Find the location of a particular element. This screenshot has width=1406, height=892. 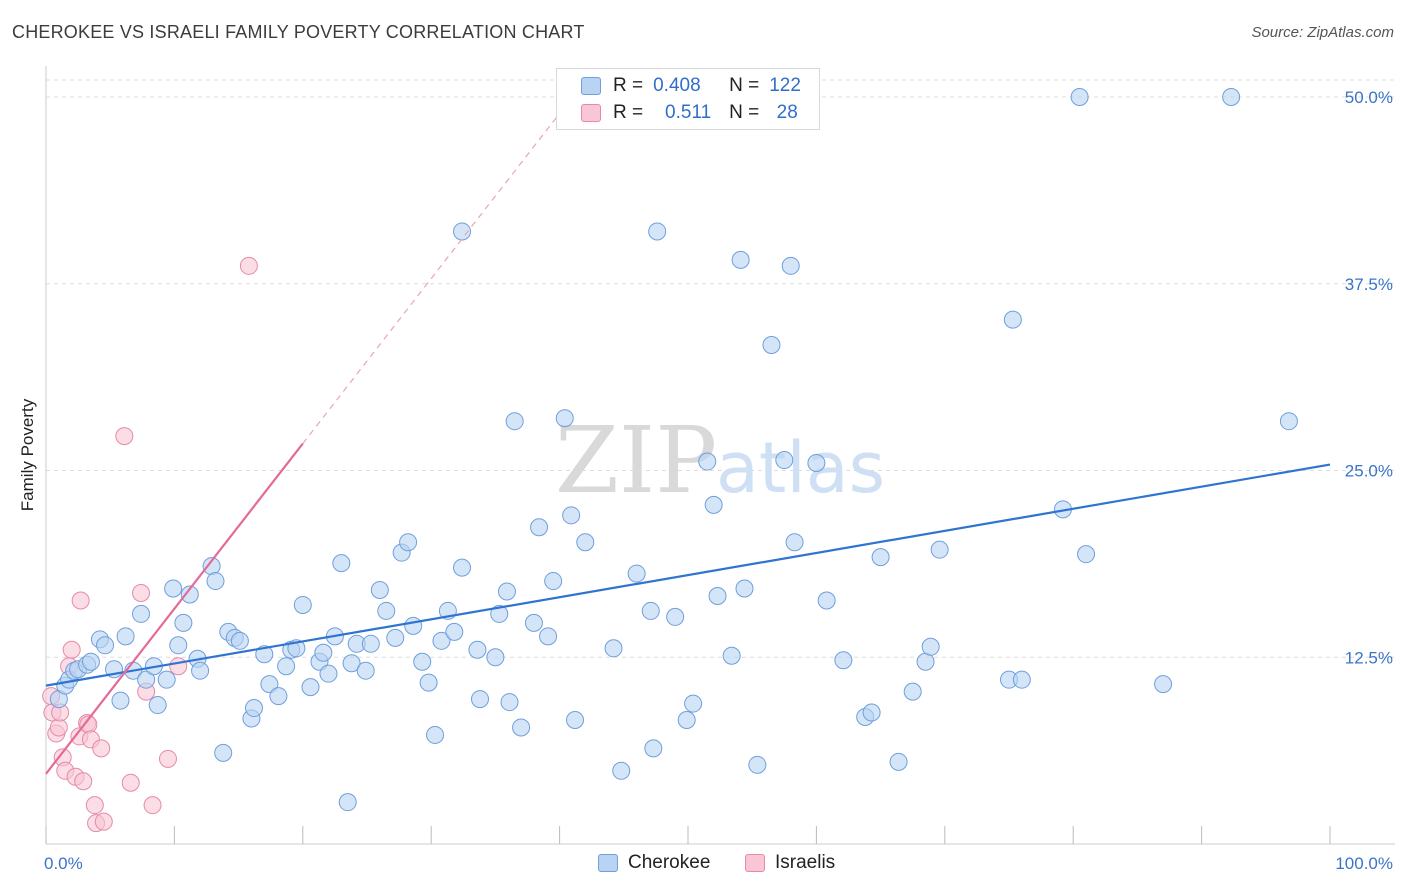

watermark-atlas: atlas is located at coordinates (800, 468).